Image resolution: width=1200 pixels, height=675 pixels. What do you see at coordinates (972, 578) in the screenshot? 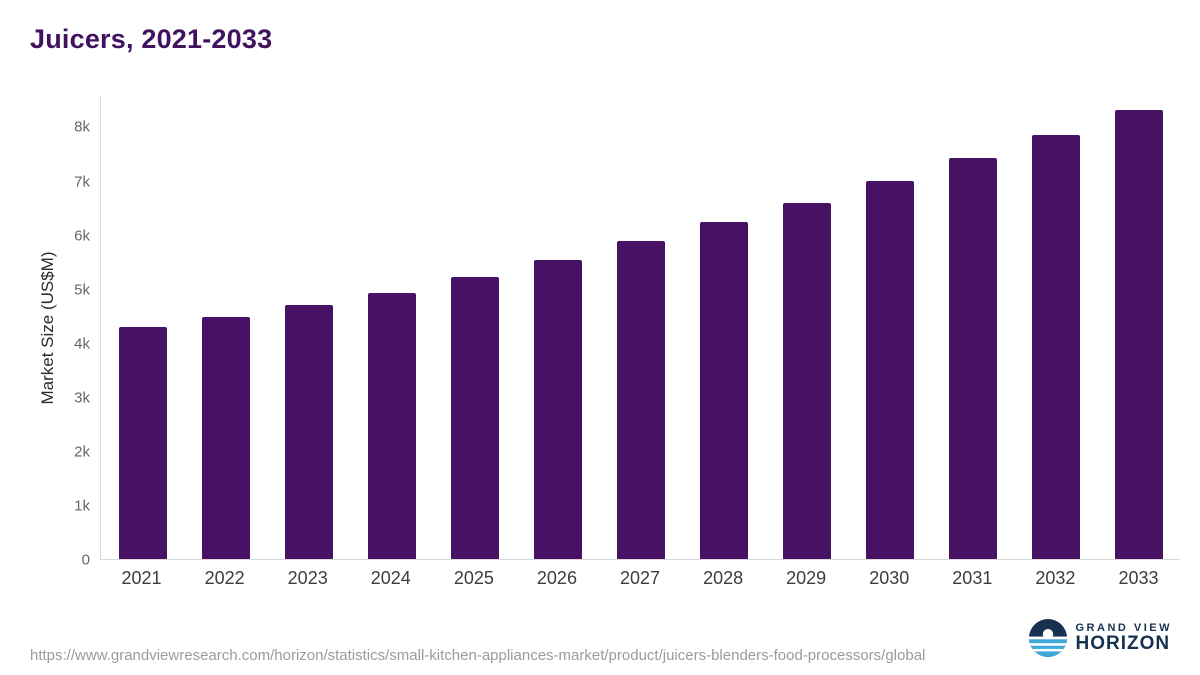
I see `x-tick-label: 2031` at bounding box center [972, 578].